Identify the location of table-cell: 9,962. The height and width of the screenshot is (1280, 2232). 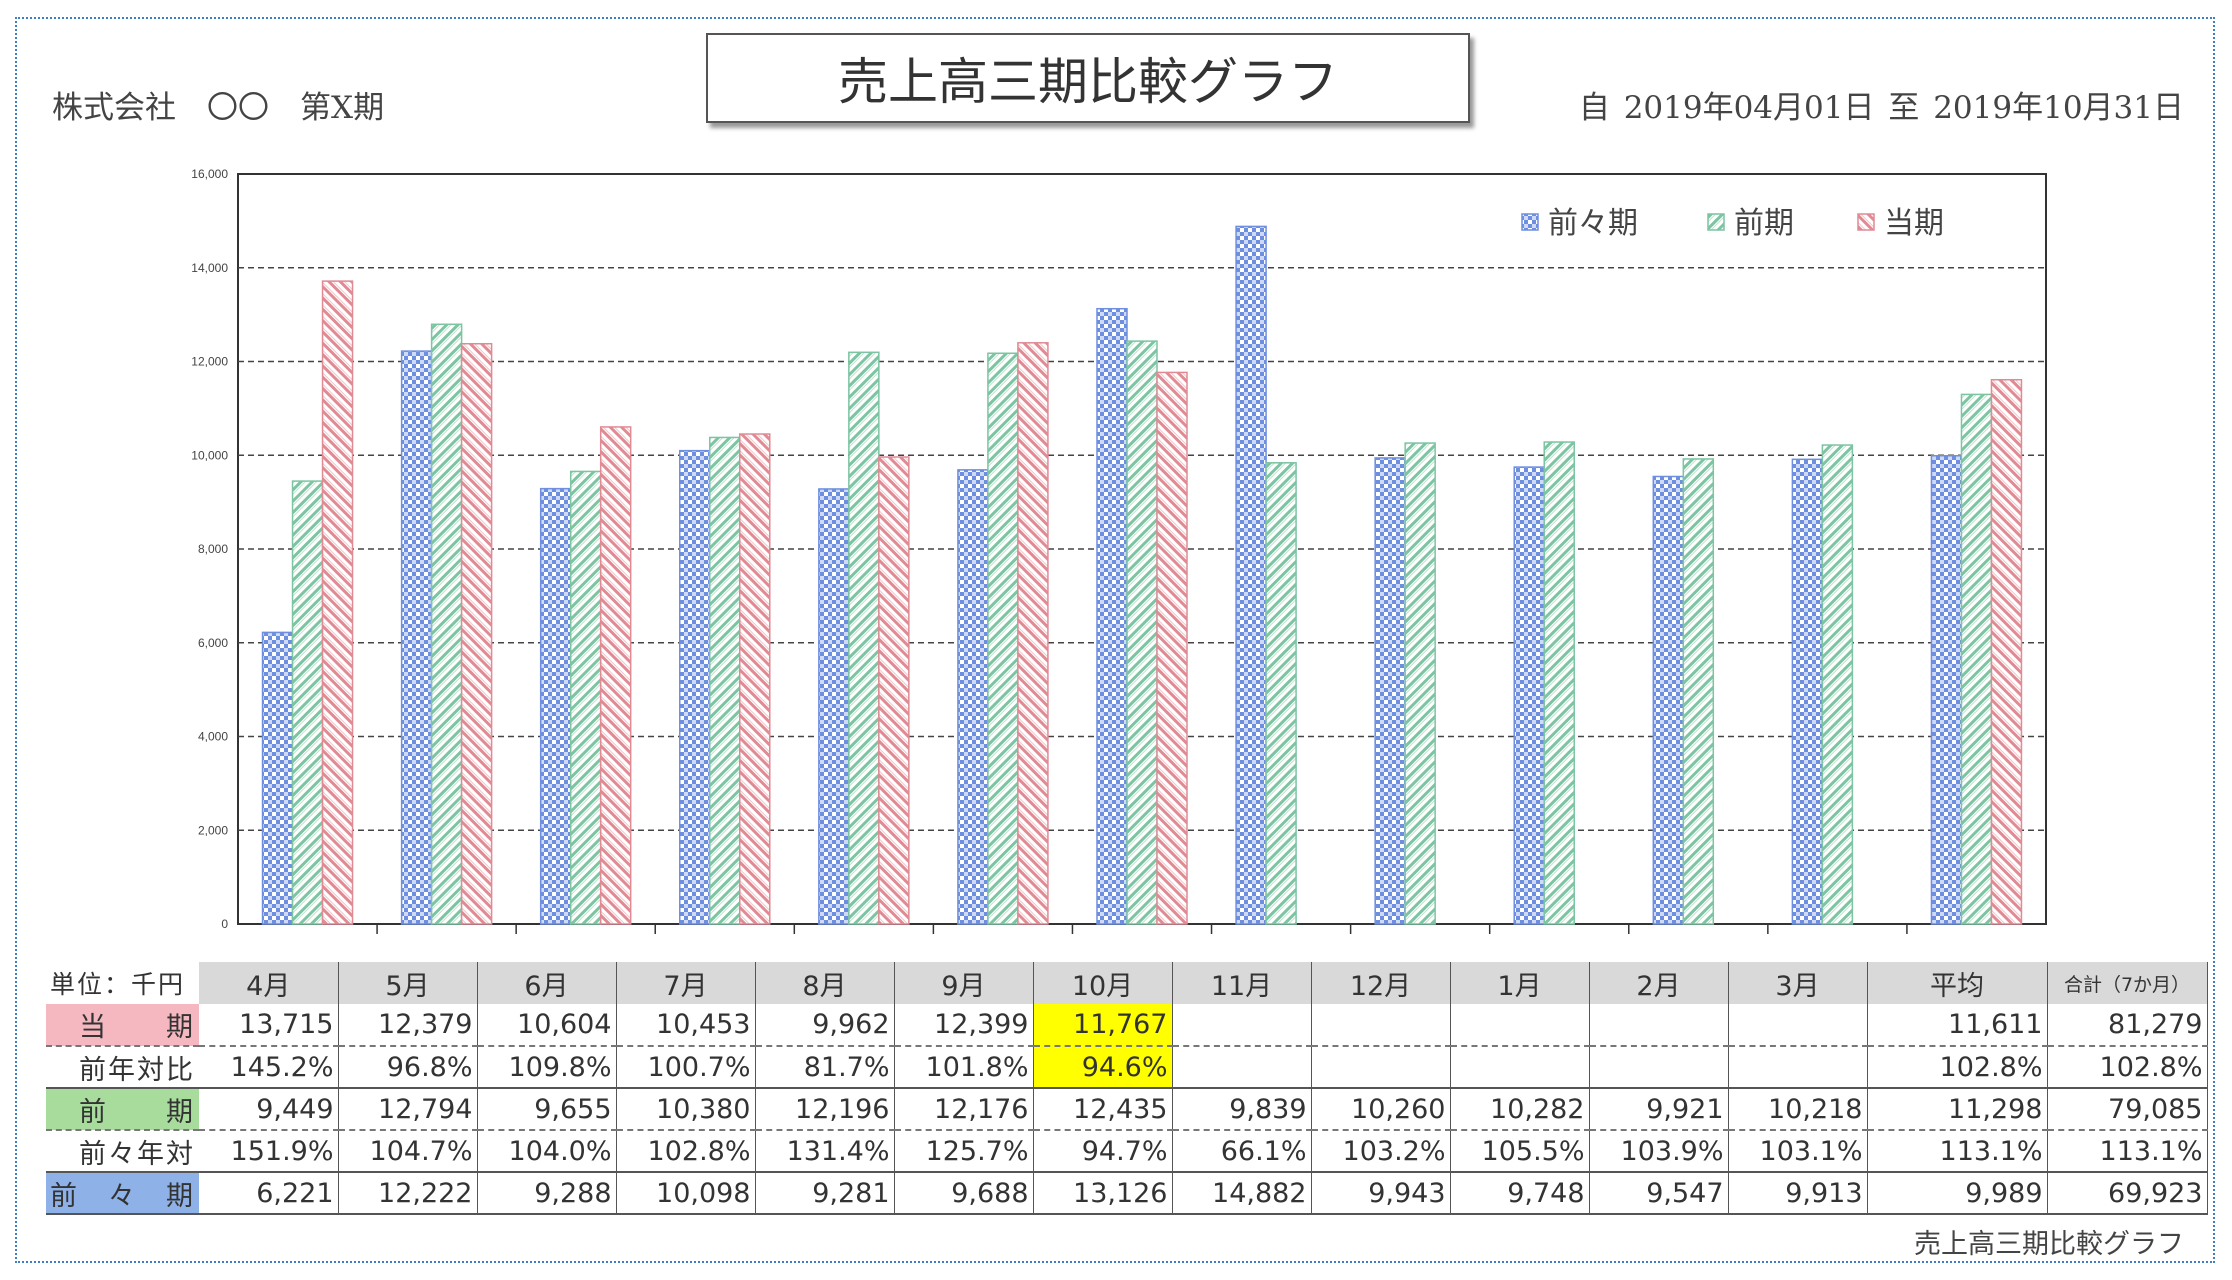
(825, 1025).